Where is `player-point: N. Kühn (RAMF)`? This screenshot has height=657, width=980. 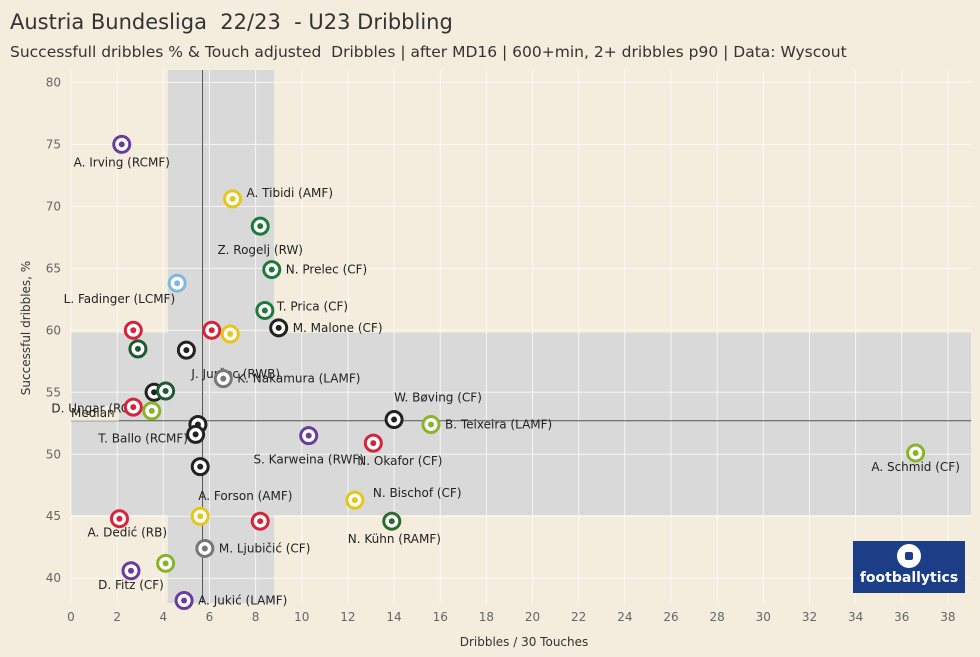
player-point: N. Kühn (RAMF) is located at coordinates (394, 528).